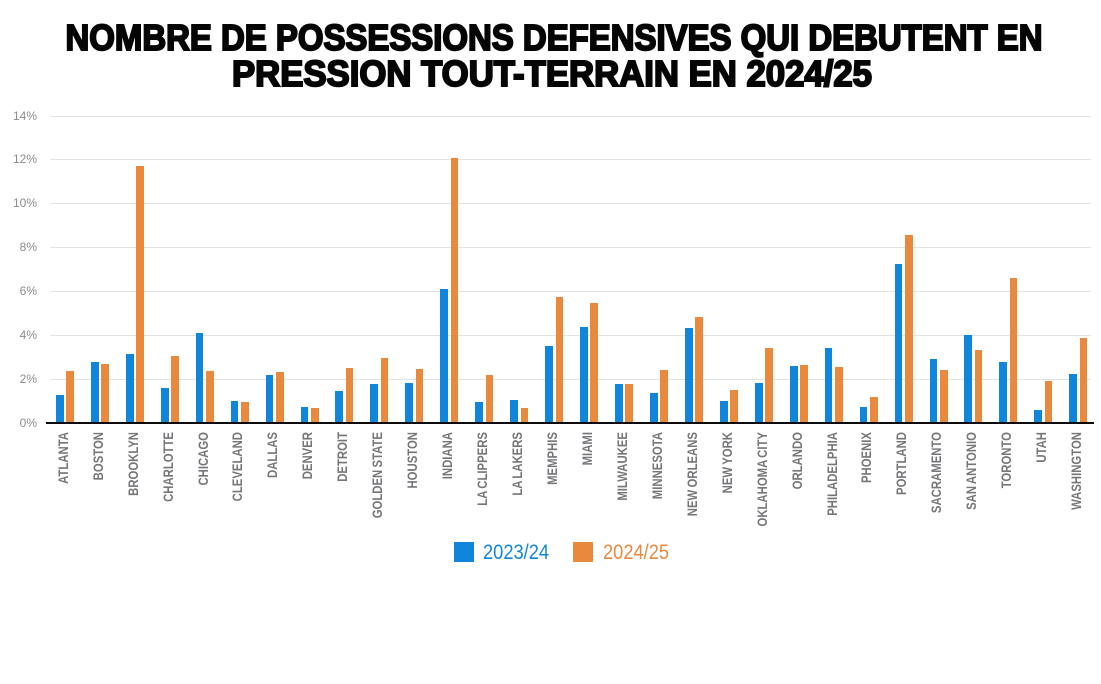 The width and height of the screenshot is (1101, 684). Describe the element at coordinates (552, 73) in the screenshot. I see `svg-text:PRESSION TOUT-TERRAIN EN 2024/: PRESSION TOUT-TERRAIN EN 2024/25` at that location.